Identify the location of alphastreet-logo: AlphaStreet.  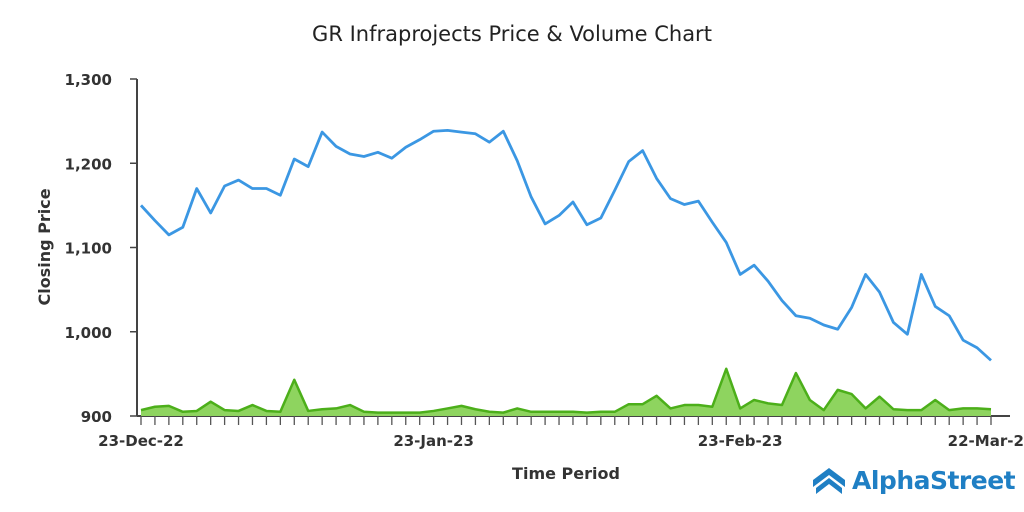
(914, 480).